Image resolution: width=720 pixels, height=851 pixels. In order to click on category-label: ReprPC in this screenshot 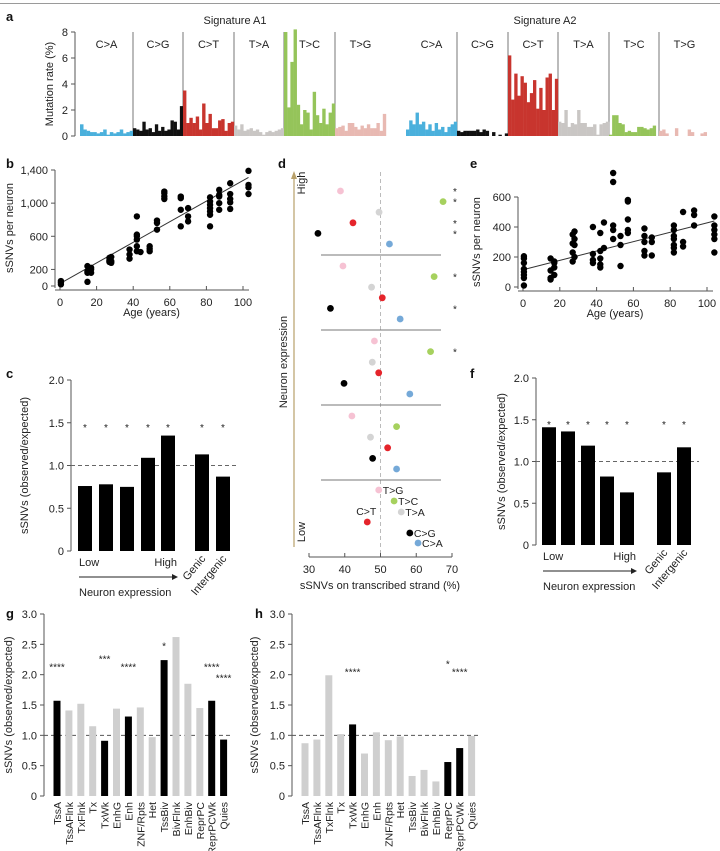, I will do `click(449, 821)`.